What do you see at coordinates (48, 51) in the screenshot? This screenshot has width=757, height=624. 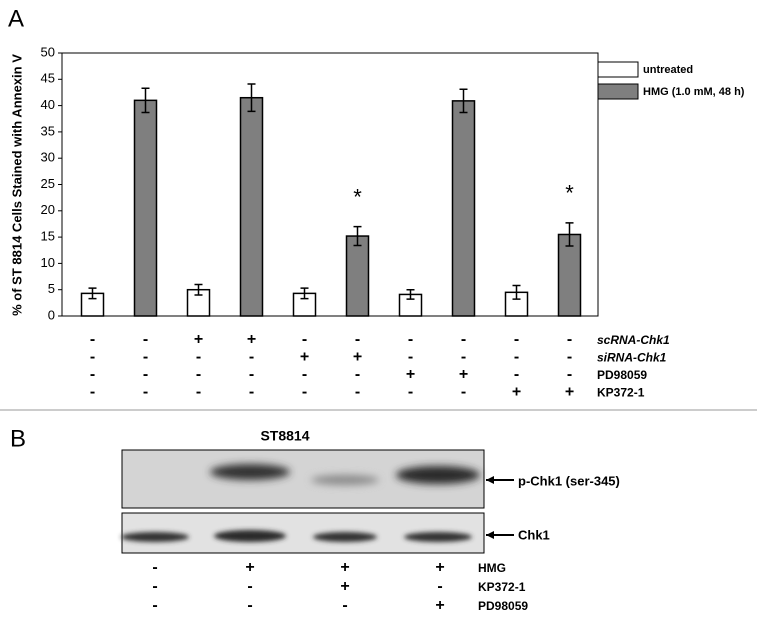 I see `y-tick-label: 50` at bounding box center [48, 51].